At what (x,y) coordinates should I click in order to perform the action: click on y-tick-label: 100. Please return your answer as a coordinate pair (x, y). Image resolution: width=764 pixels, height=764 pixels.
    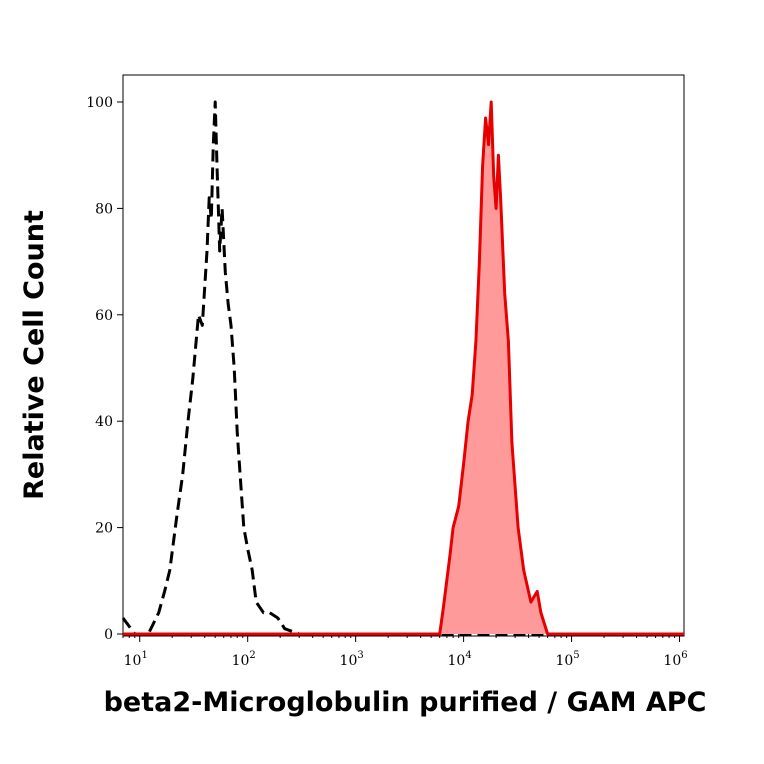
    Looking at the image, I should click on (99, 103).